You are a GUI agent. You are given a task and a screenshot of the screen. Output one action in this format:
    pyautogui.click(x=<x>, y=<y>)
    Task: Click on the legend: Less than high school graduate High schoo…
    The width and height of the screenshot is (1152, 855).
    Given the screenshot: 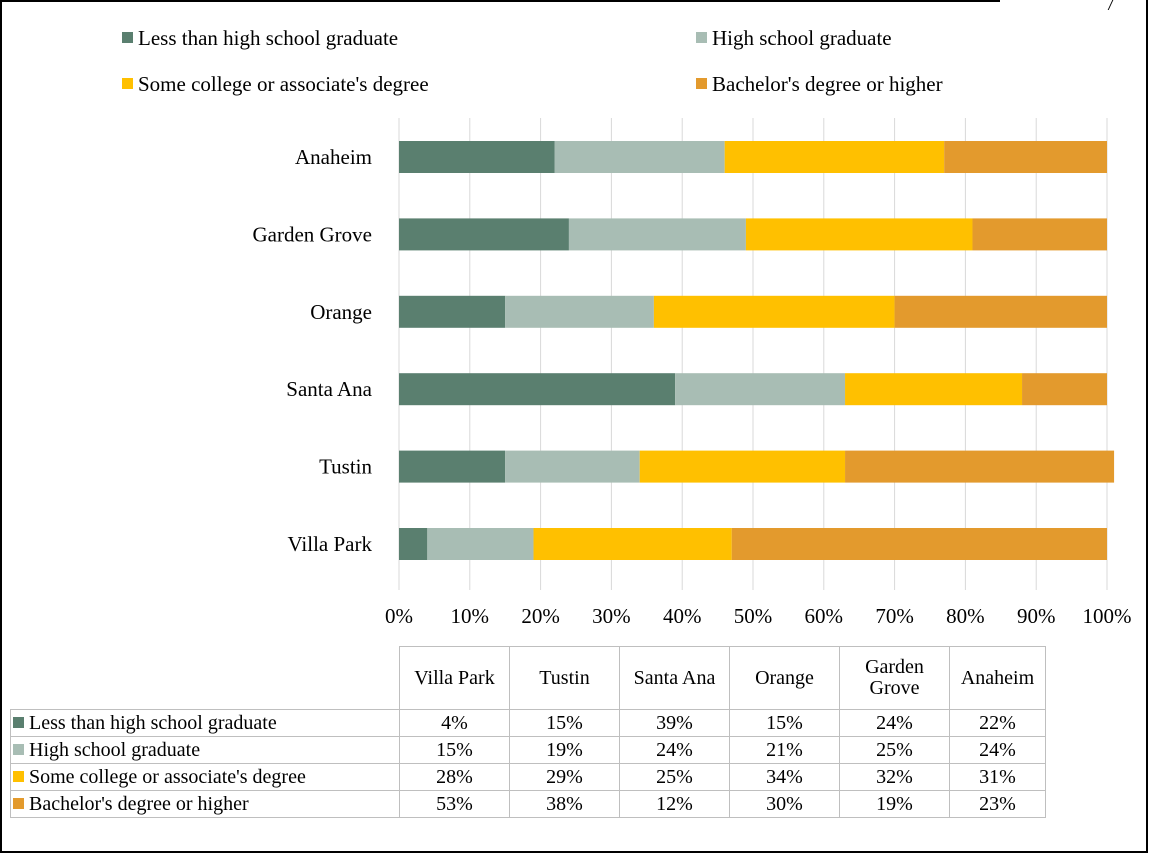 What is the action you would take?
    pyautogui.click(x=532, y=61)
    